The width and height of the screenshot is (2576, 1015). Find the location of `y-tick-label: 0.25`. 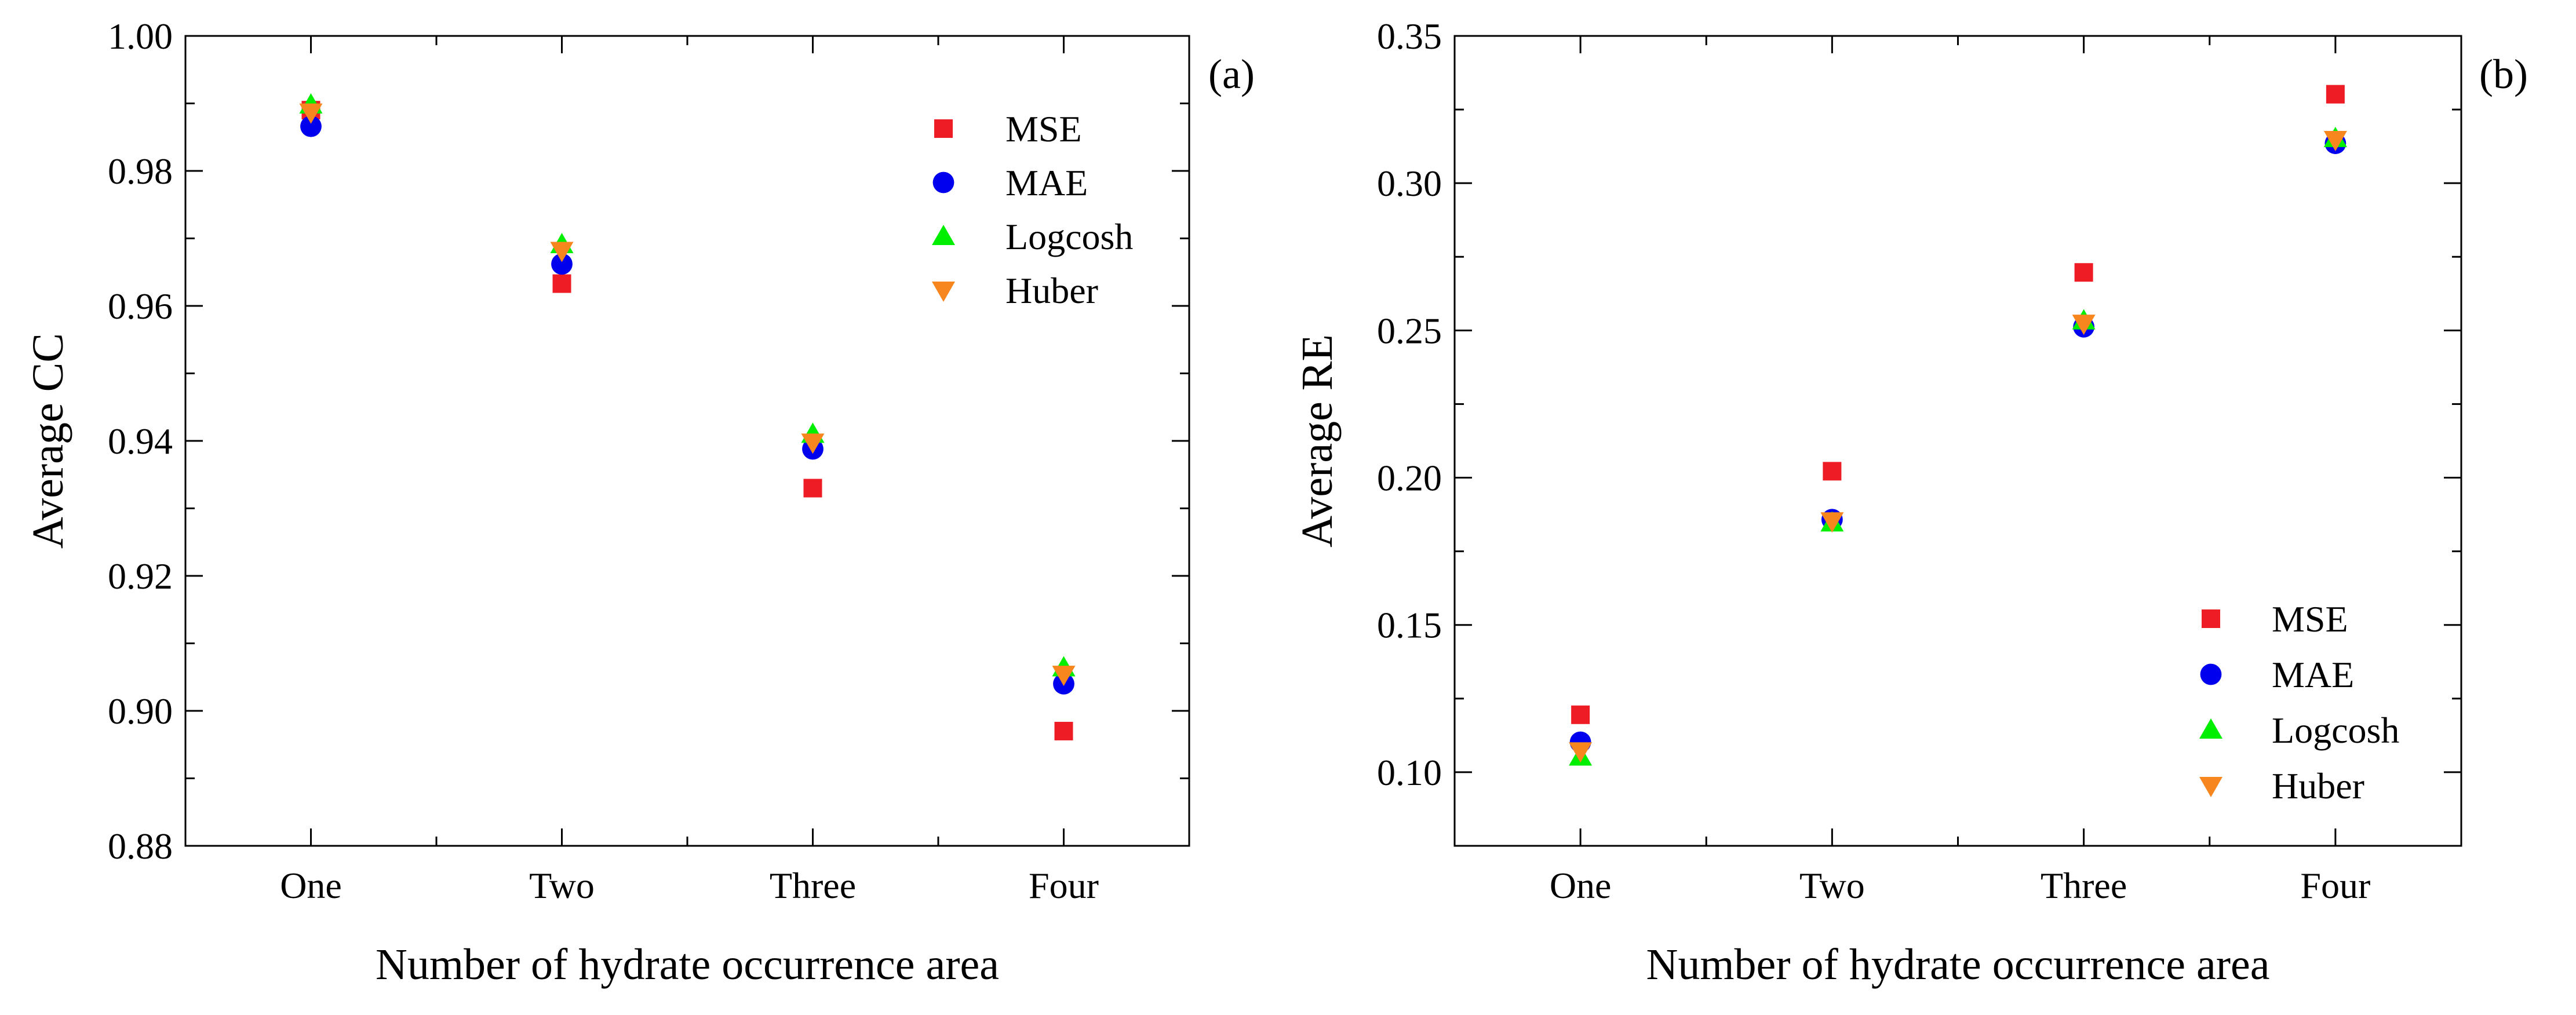

y-tick-label: 0.25 is located at coordinates (1409, 330).